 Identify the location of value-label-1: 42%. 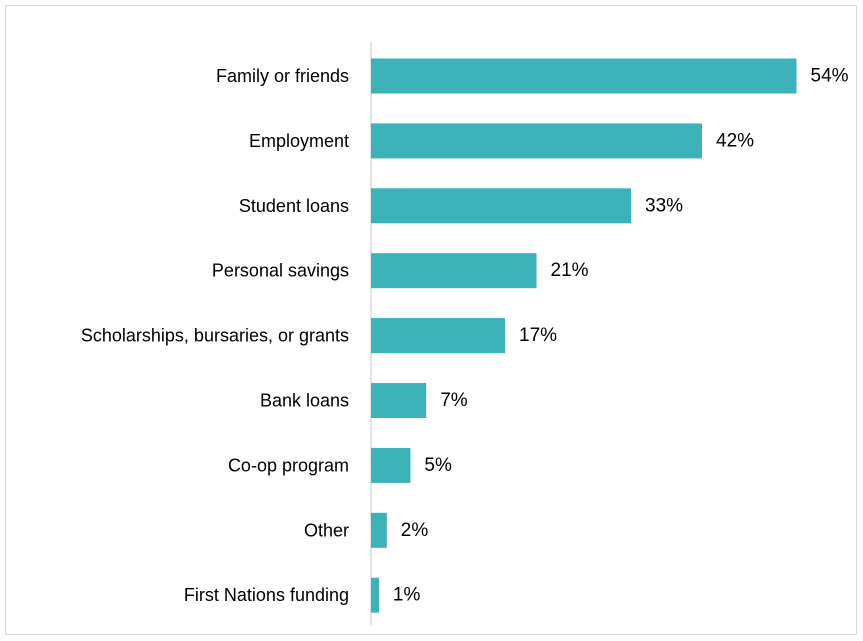
(735, 140).